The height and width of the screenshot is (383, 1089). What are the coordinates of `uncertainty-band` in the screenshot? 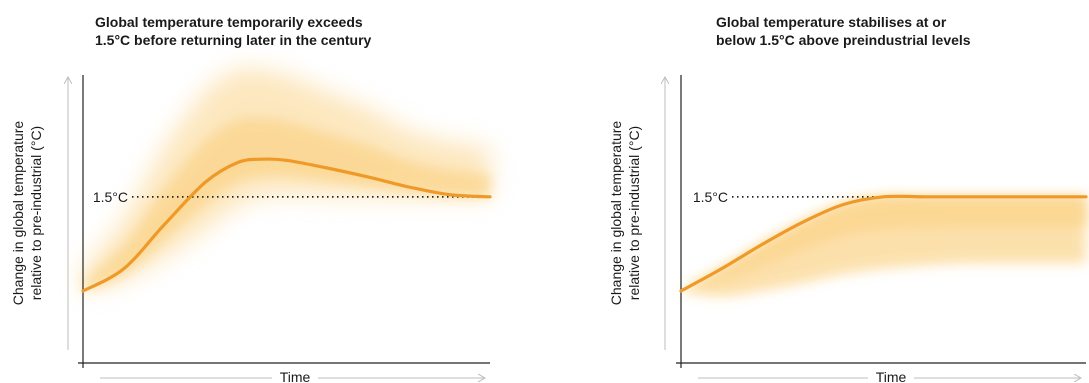 It's located at (883, 246).